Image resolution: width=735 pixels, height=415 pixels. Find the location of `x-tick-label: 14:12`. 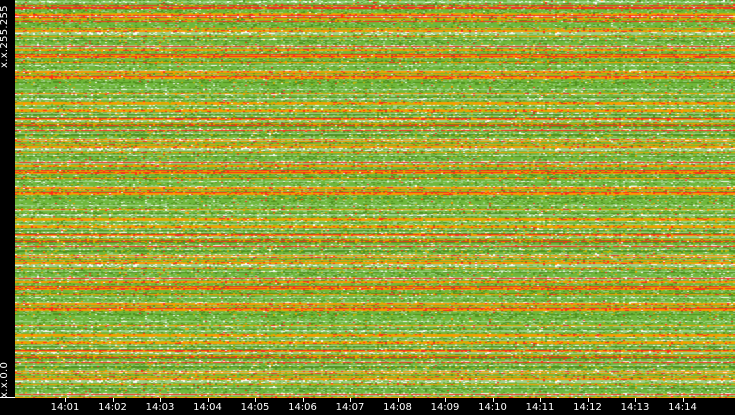

x-tick-label: 14:12 is located at coordinates (587, 407).